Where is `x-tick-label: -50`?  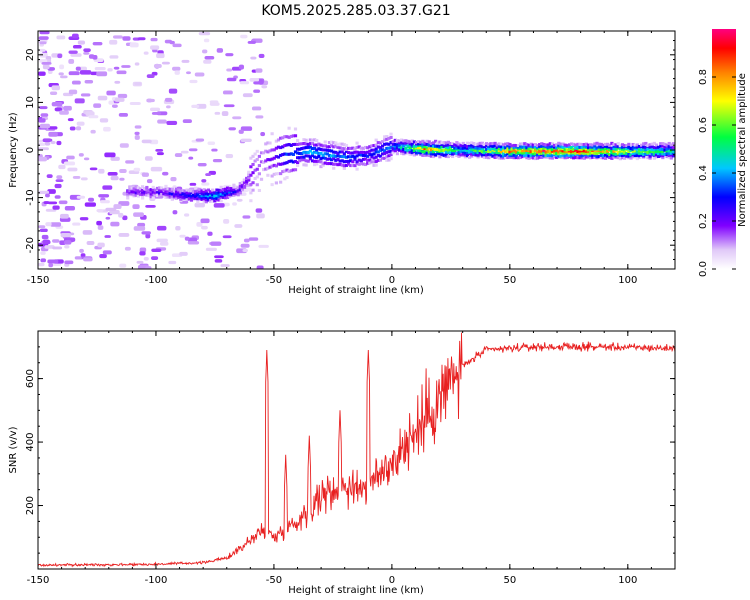
x-tick-label: -50 is located at coordinates (274, 580).